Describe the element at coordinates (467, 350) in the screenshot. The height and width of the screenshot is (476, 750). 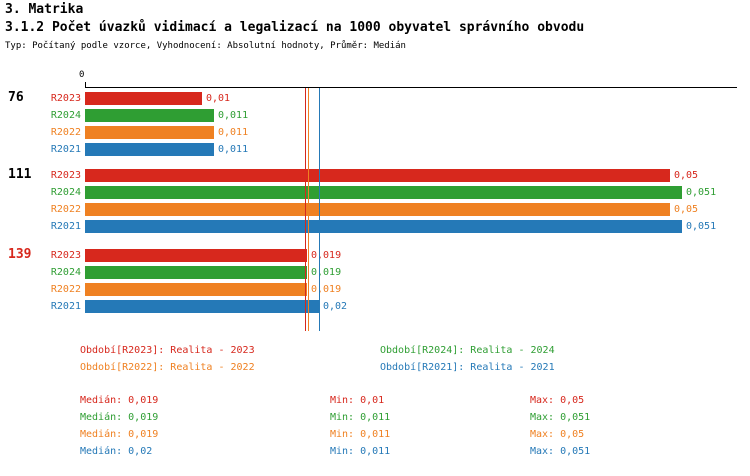
I see `legend-item-r2024: Období[R2024]: Realita - 2024` at that location.